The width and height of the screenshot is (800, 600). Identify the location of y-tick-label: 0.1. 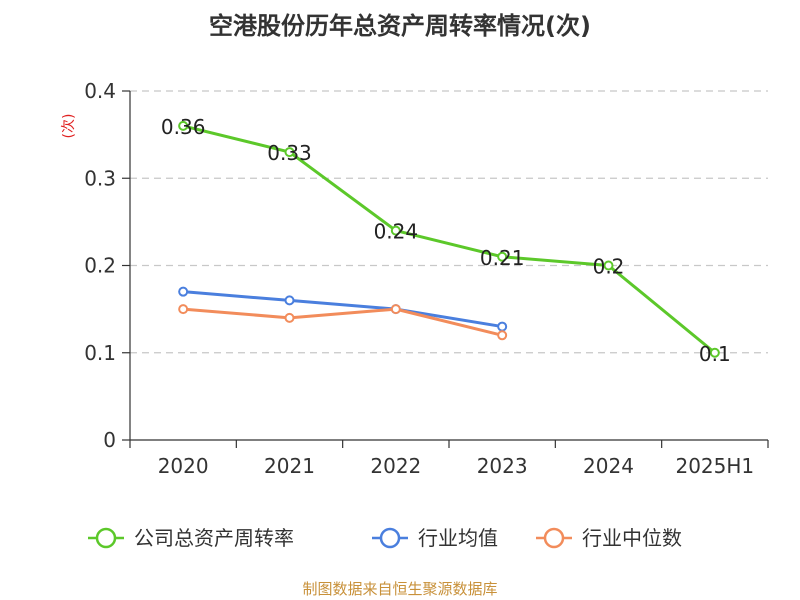
(100, 353).